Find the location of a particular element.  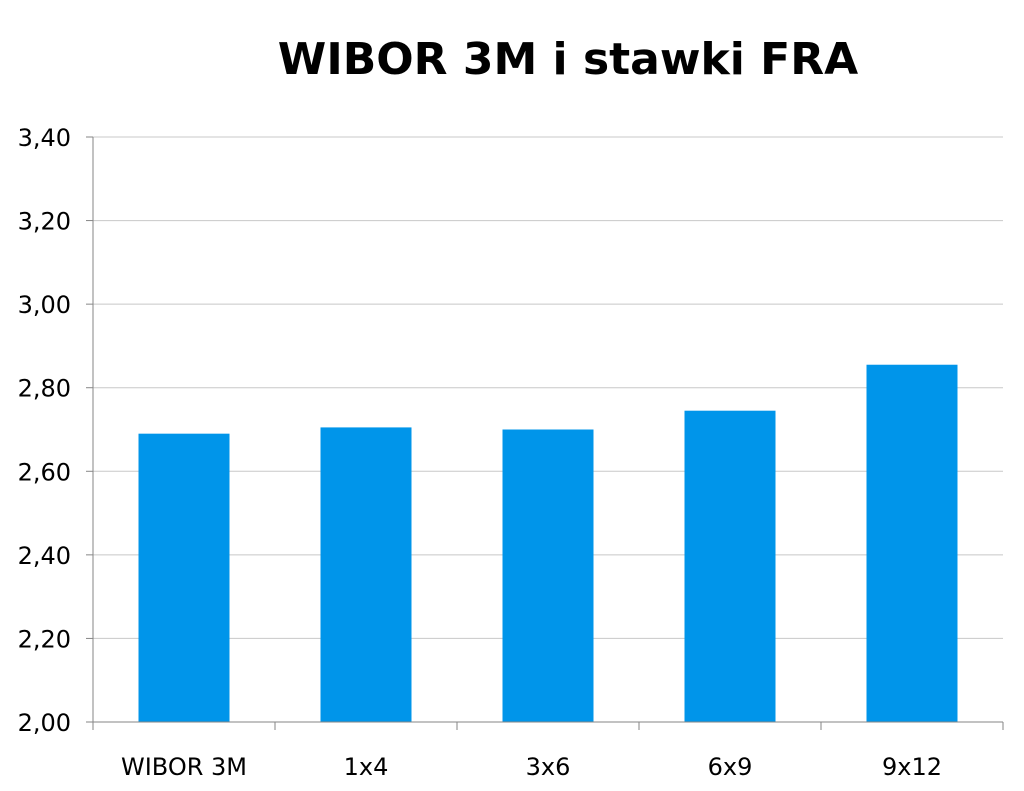

y-tick-label: 3,40 is located at coordinates (44, 138).